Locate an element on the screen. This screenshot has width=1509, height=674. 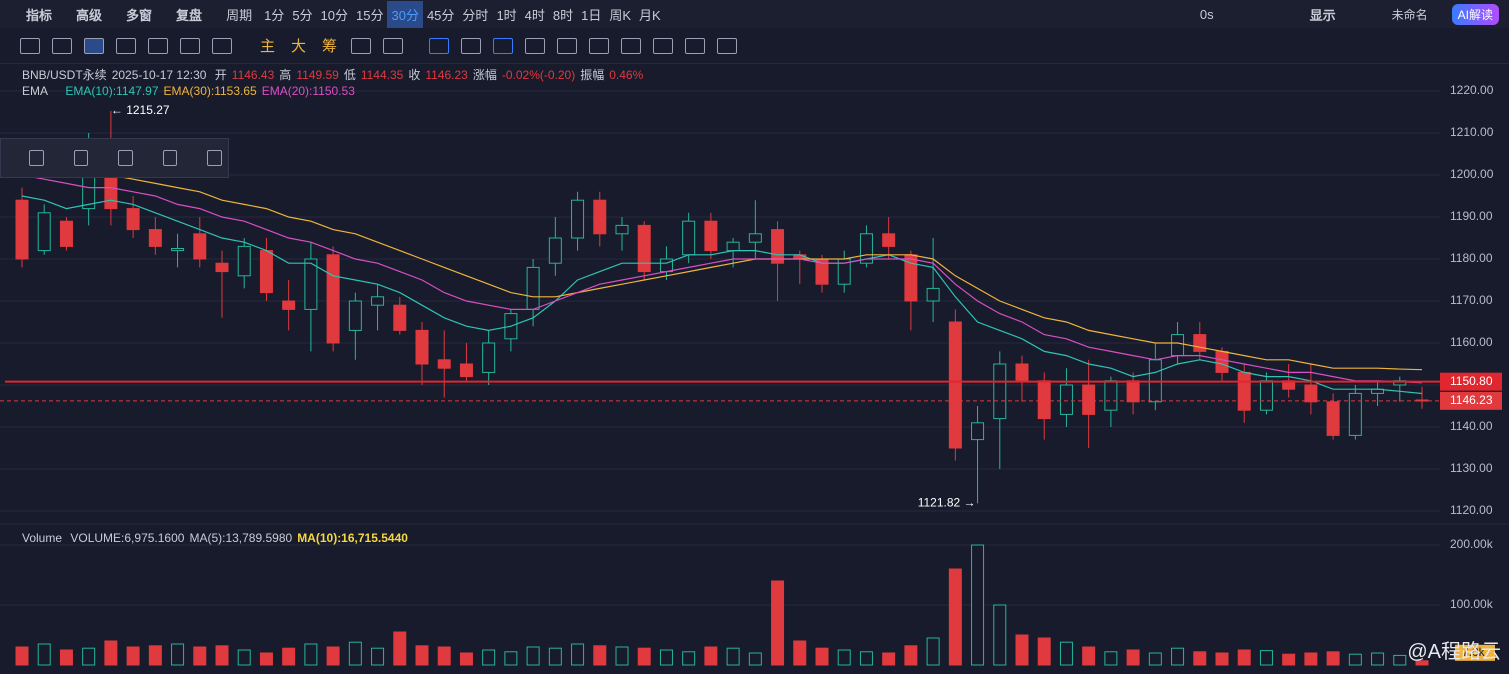
period: 15分 is located at coordinates (370, 15).